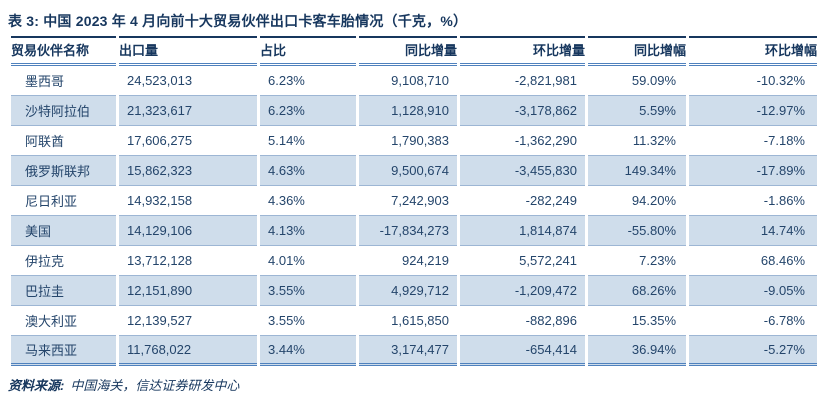 Image resolution: width=823 pixels, height=411 pixels. Describe the element at coordinates (63, 261) in the screenshot. I see `partner-name-cell: 伊拉克` at that location.